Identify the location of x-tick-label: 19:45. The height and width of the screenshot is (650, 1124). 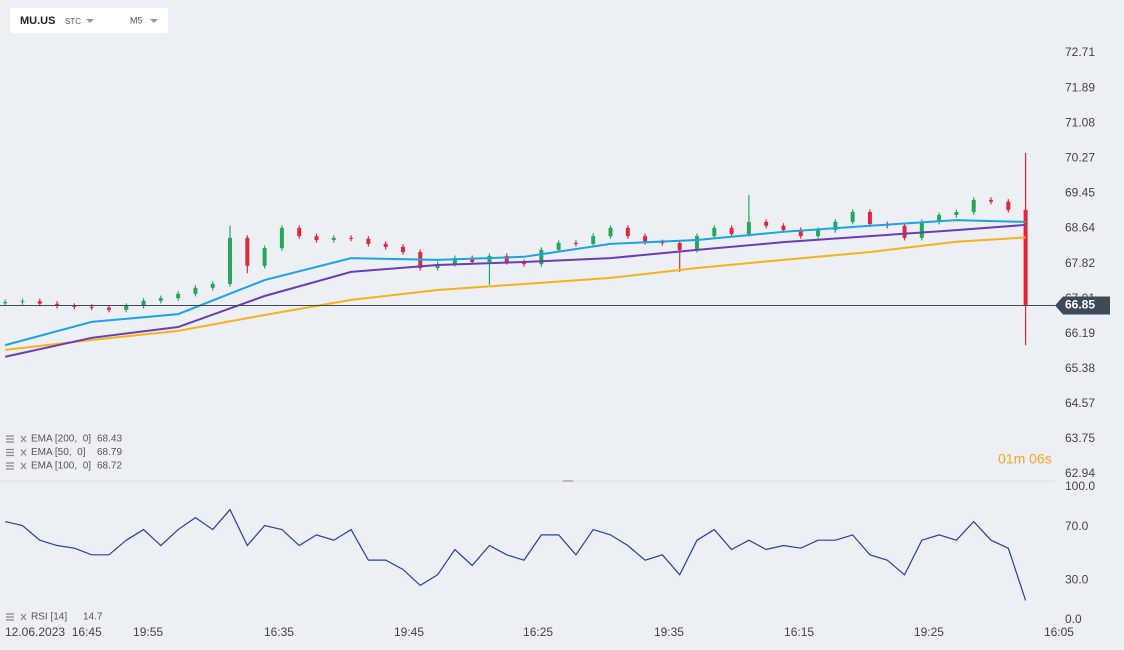
(409, 632).